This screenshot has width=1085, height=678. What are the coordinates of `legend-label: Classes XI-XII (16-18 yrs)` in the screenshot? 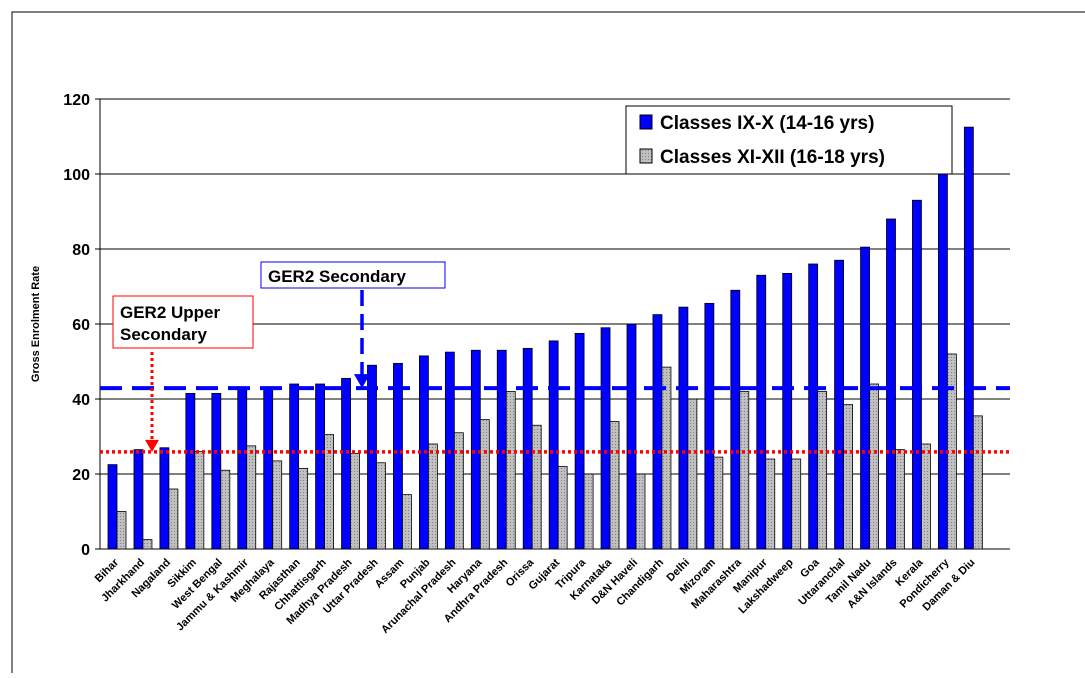 It's located at (772, 157).